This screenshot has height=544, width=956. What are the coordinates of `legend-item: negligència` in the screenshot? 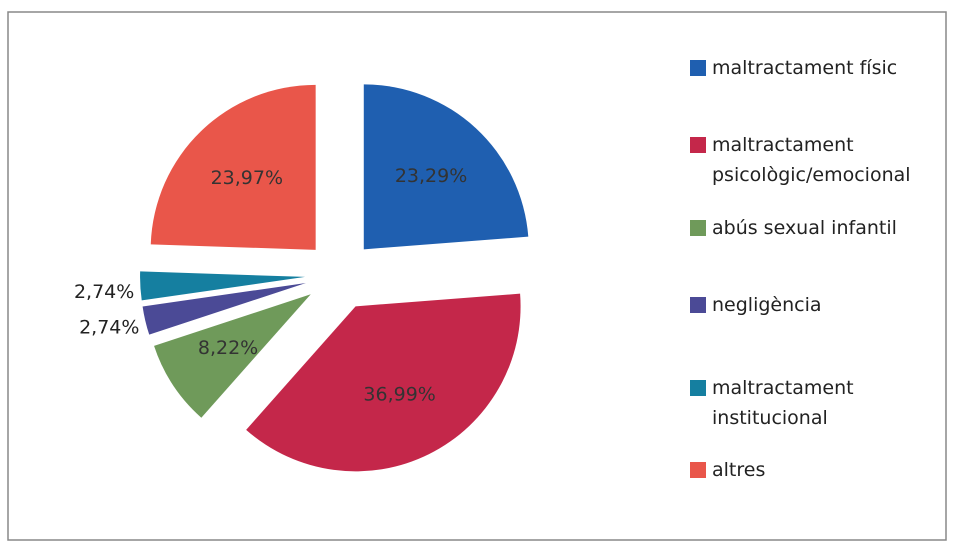 It's located at (823, 305).